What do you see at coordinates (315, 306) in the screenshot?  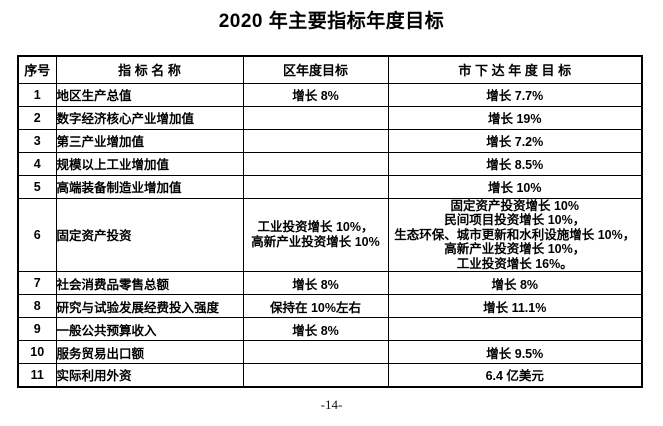 I see `cell-district-target: 保持在 10%左右` at bounding box center [315, 306].